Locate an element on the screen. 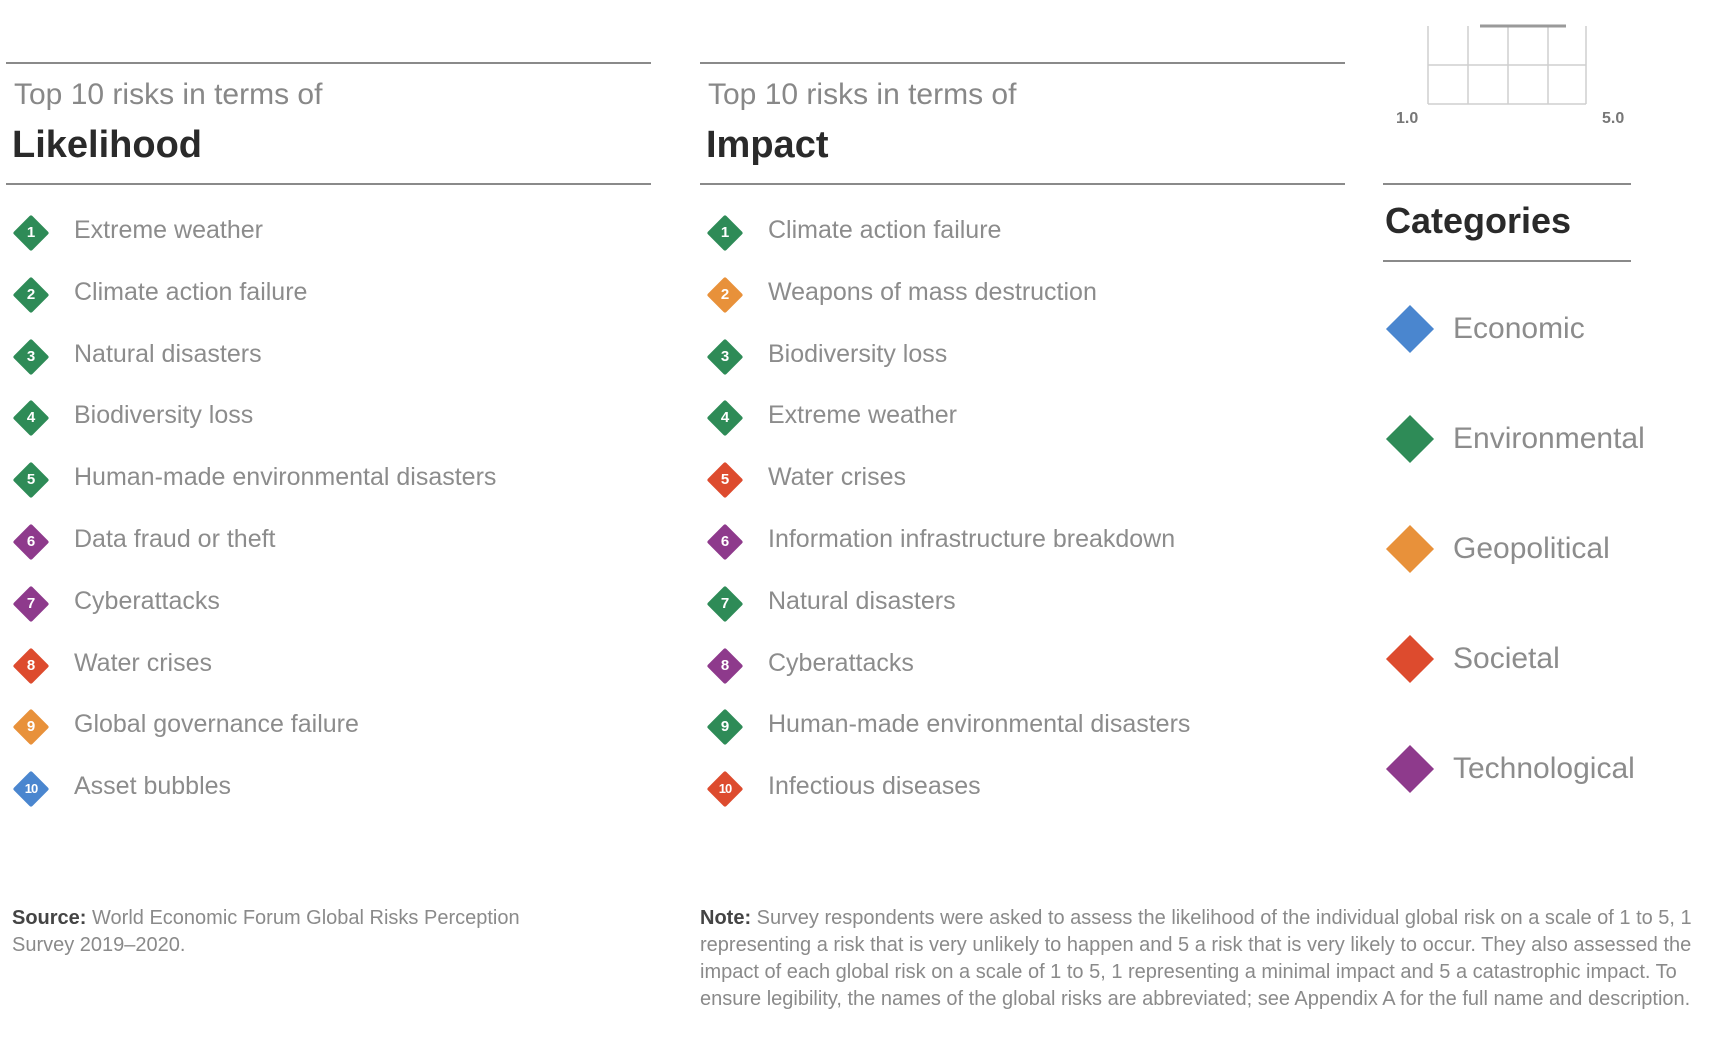  risk-label: Data fraud or theft is located at coordinates (175, 539).